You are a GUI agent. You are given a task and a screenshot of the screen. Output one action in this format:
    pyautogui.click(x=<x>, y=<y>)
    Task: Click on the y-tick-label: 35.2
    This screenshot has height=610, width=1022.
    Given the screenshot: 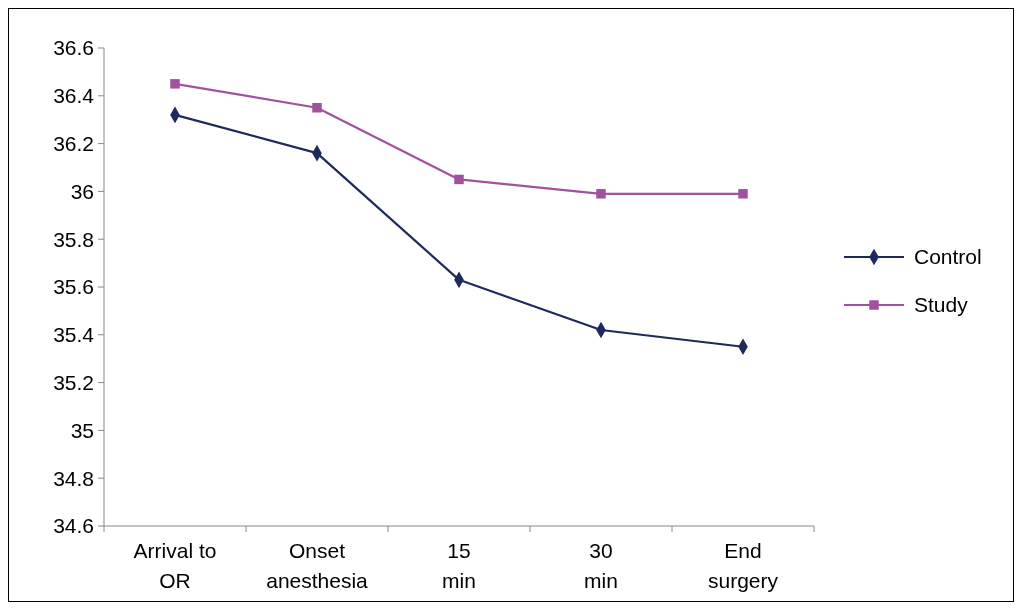 What is the action you would take?
    pyautogui.click(x=73, y=382)
    